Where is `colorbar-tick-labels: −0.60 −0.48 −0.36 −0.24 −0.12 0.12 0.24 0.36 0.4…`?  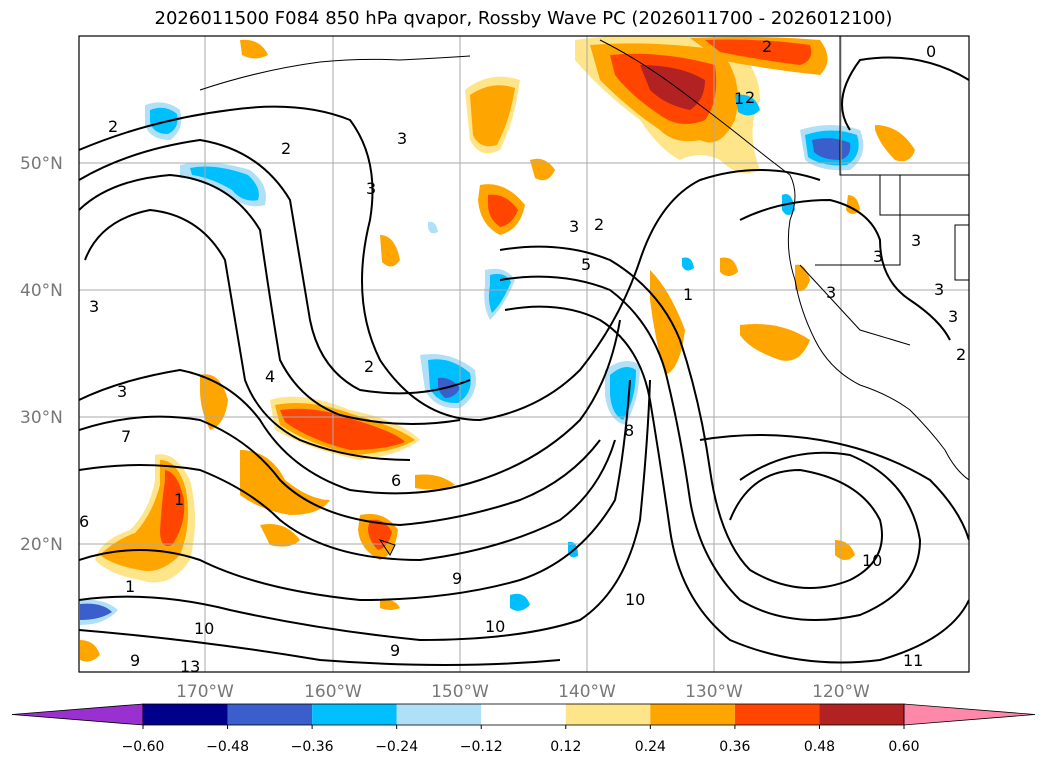
colorbar-tick-labels: −0.60 −0.48 −0.36 −0.24 −0.12 0.12 0.24 0.36 0.4… is located at coordinates (521, 747).